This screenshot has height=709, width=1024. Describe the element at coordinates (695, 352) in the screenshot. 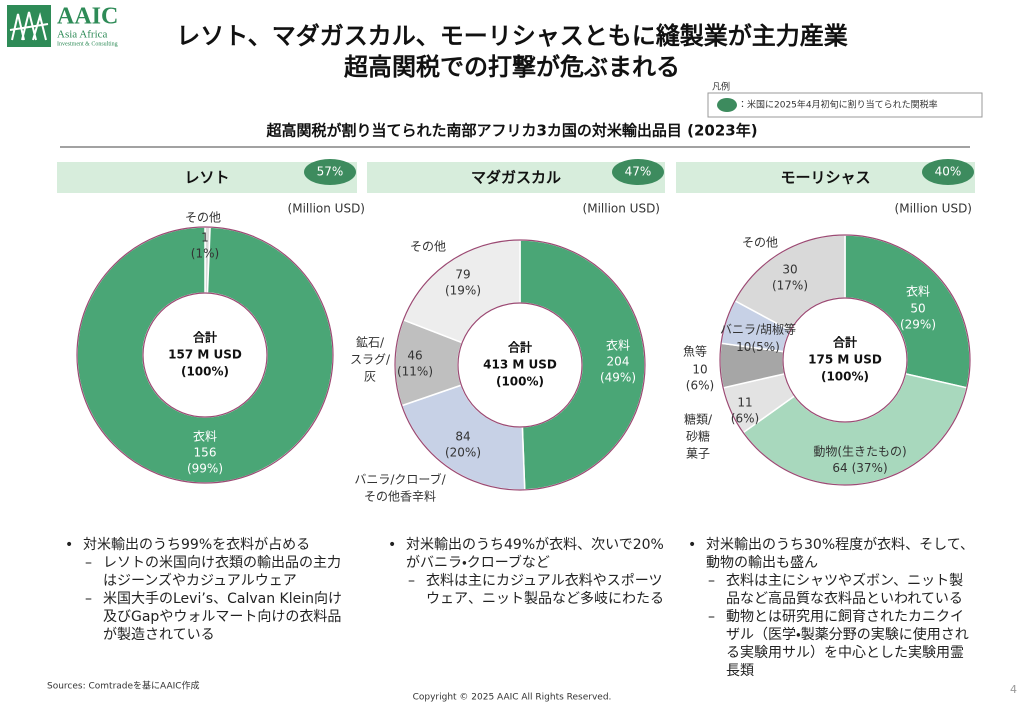

I see `category-label: 魚等` at that location.